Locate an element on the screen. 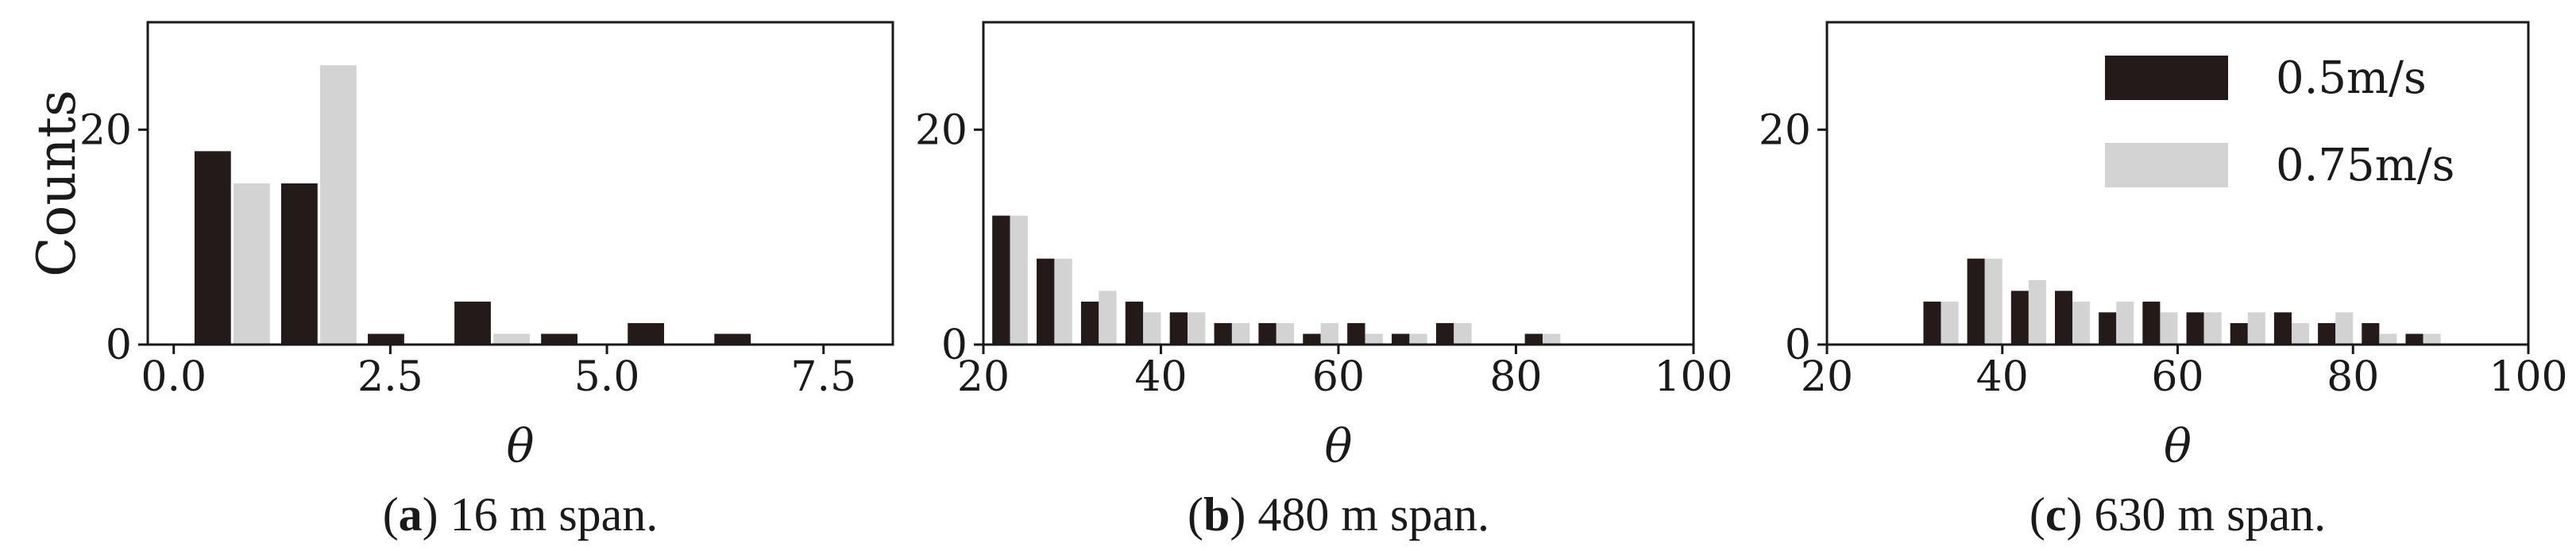 The height and width of the screenshot is (551, 2576). y-axis-label: Counts is located at coordinates (56, 183).